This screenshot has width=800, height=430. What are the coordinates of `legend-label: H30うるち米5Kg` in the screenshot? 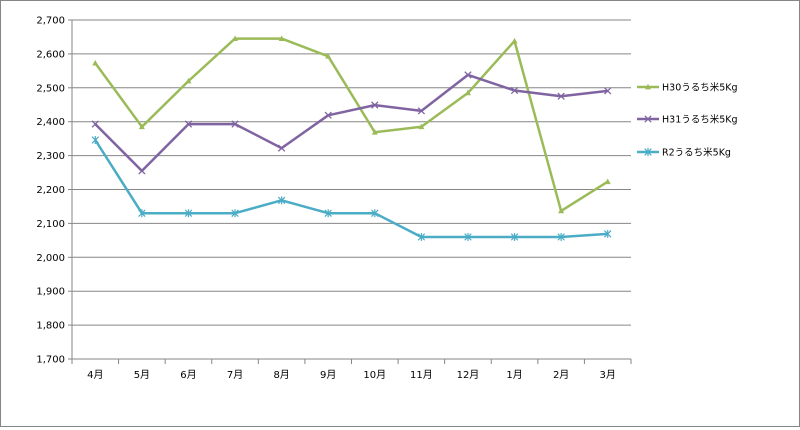 It's located at (700, 88).